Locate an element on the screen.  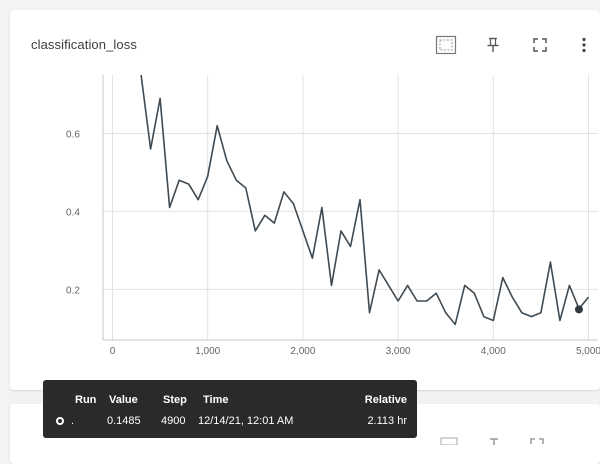
card-title: classification_loss is located at coordinates (84, 44).